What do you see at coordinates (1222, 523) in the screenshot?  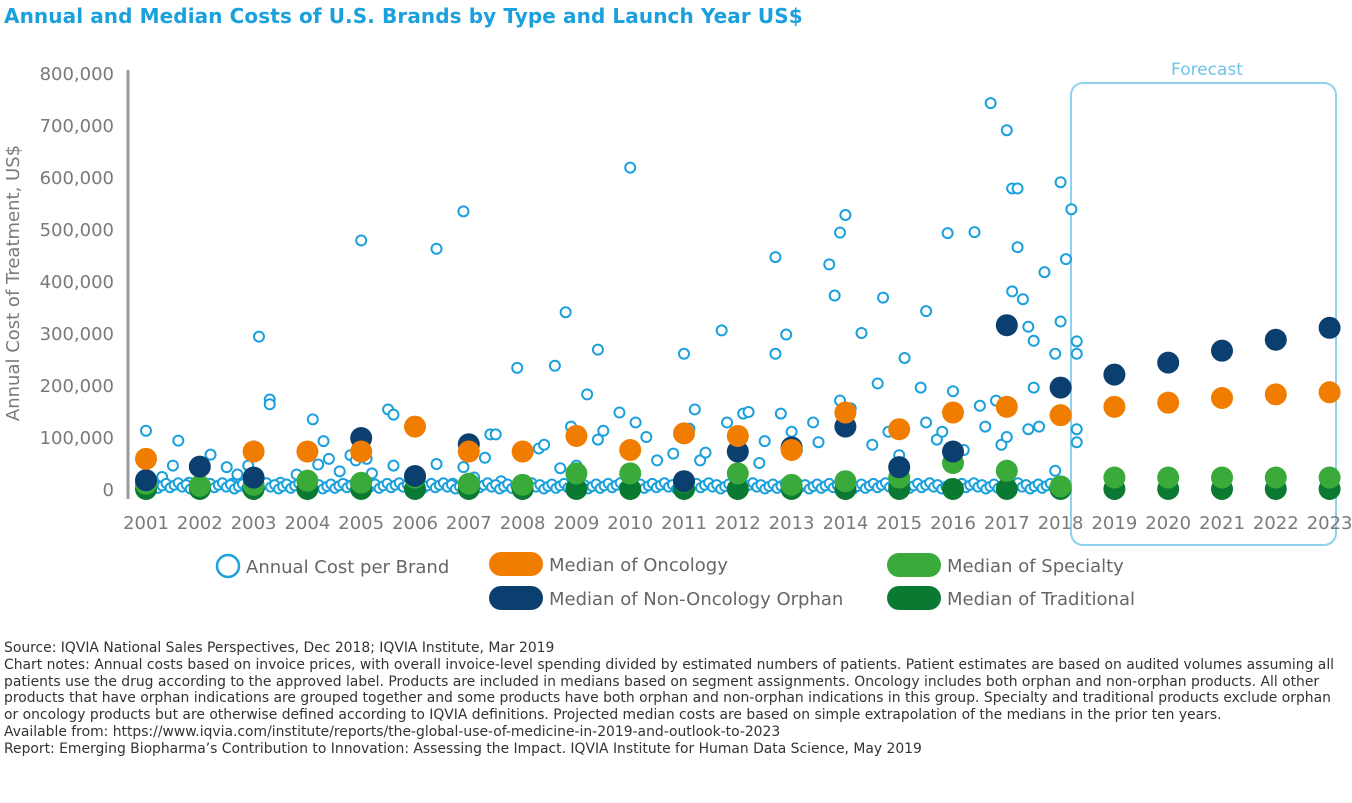 I see `x-tick-label: 2021` at bounding box center [1222, 523].